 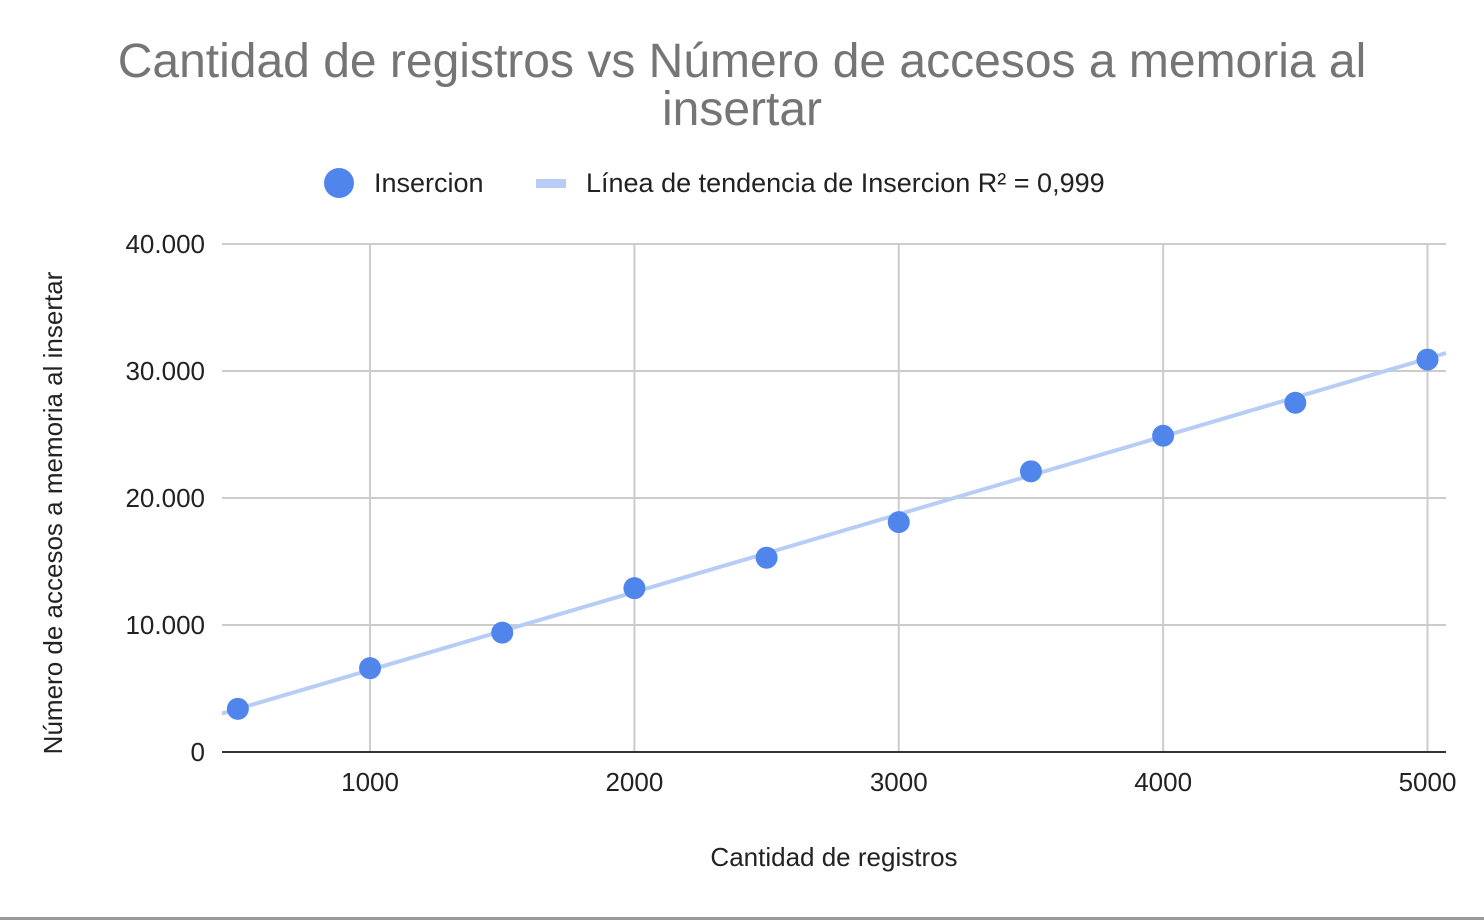 I want to click on x-tick-label: 4000, so click(x=1163, y=782).